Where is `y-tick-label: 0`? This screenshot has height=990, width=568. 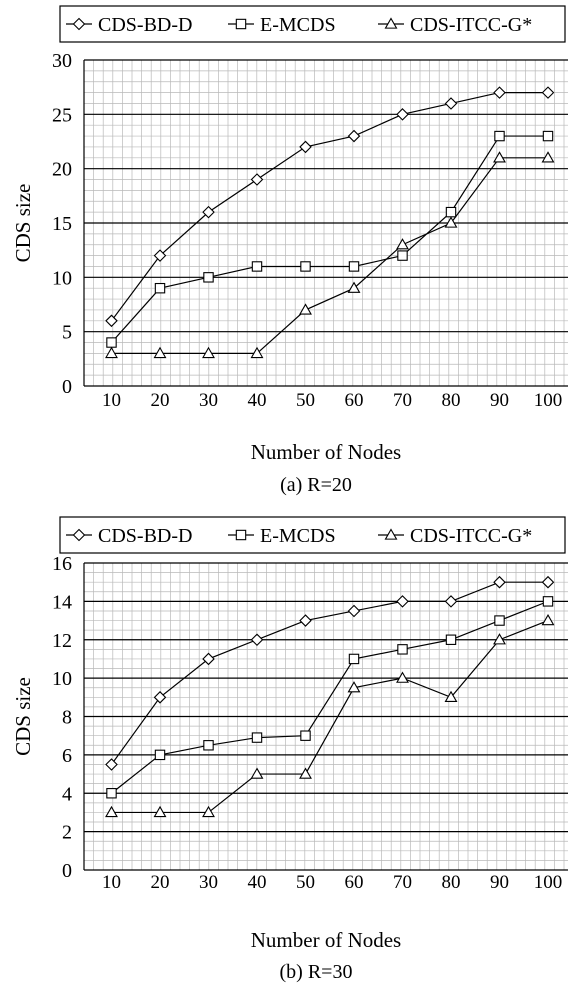
y-tick-label: 0 is located at coordinates (67, 387).